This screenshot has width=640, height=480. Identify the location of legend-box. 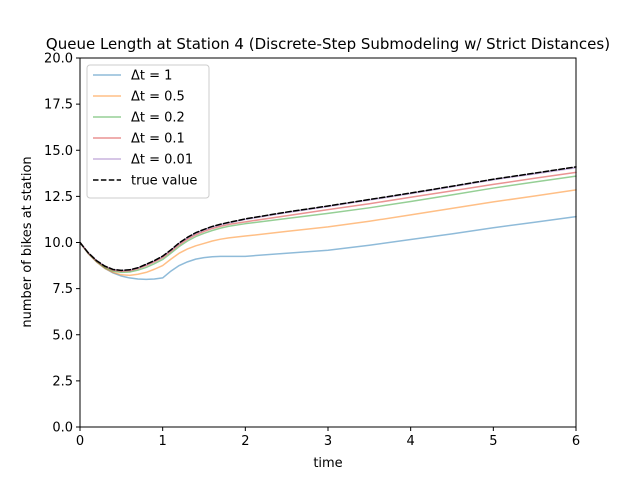
(148, 131).